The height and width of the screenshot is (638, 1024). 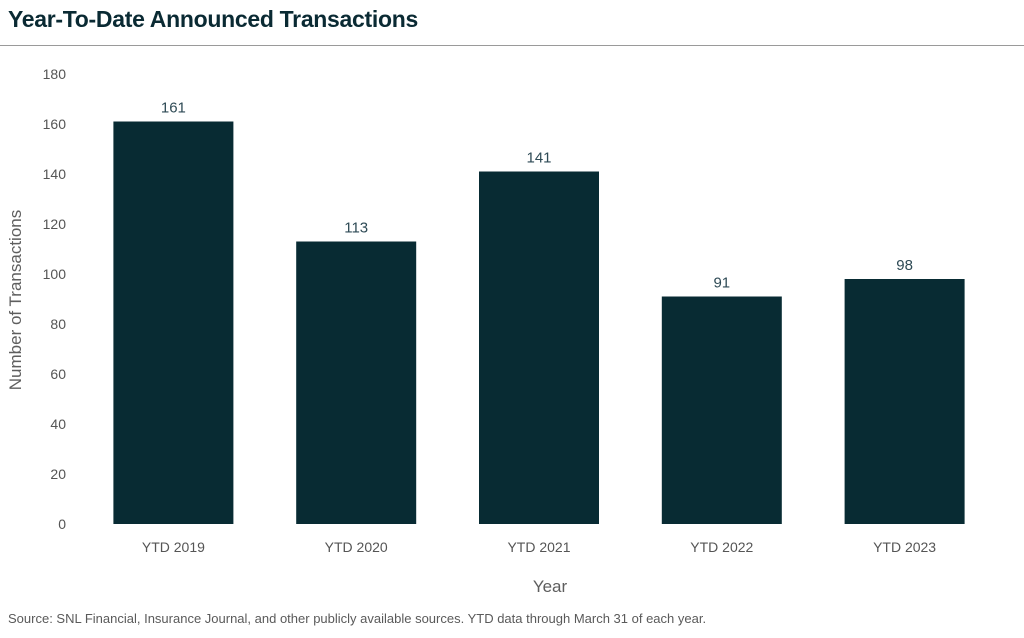 I want to click on bar-value-label: 98, so click(x=904, y=265).